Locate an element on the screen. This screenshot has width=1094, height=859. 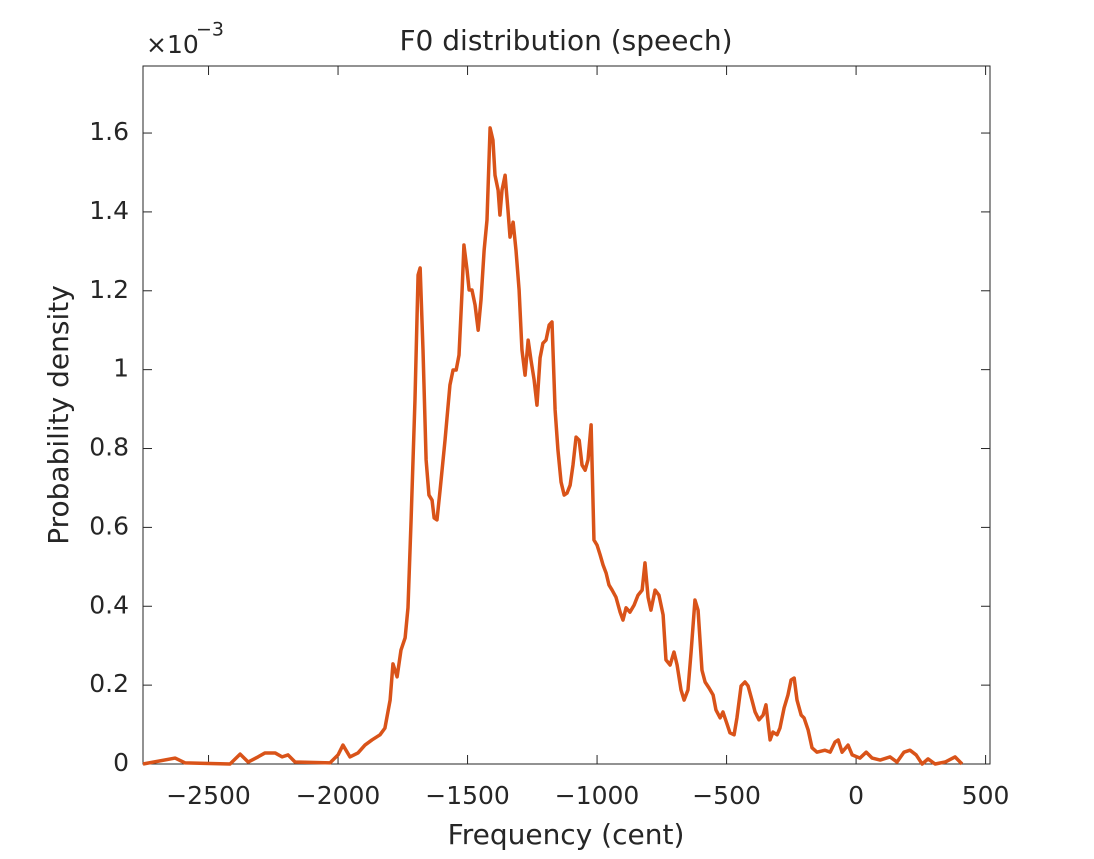
y-tick-label: 0.8 is located at coordinates (109, 447).